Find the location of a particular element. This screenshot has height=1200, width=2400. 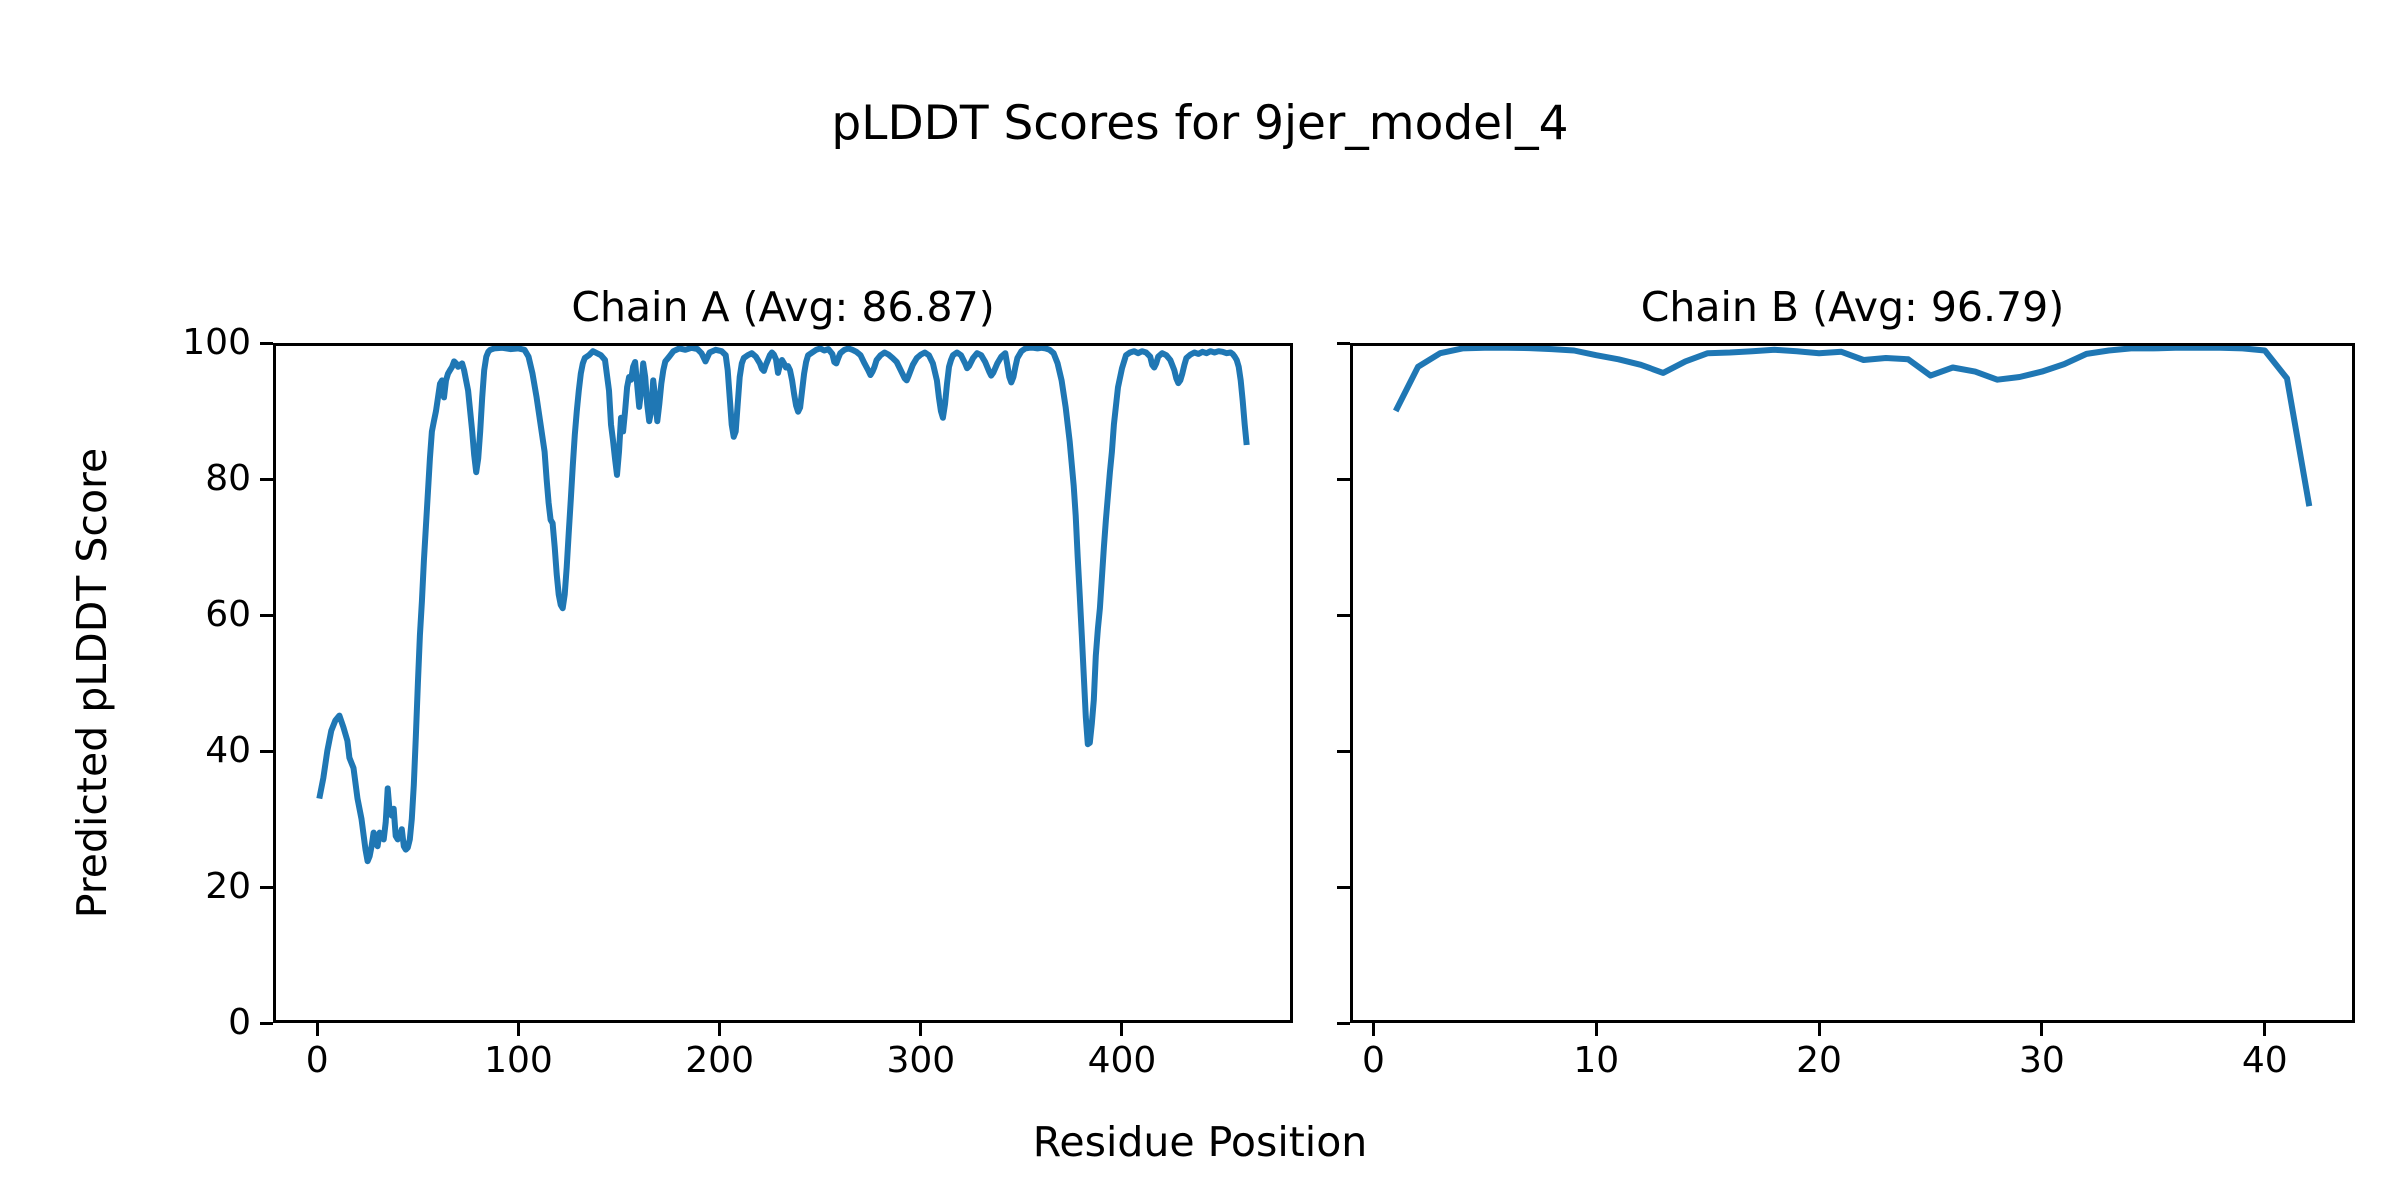

y-tick-label: 20 is located at coordinates (228, 886).